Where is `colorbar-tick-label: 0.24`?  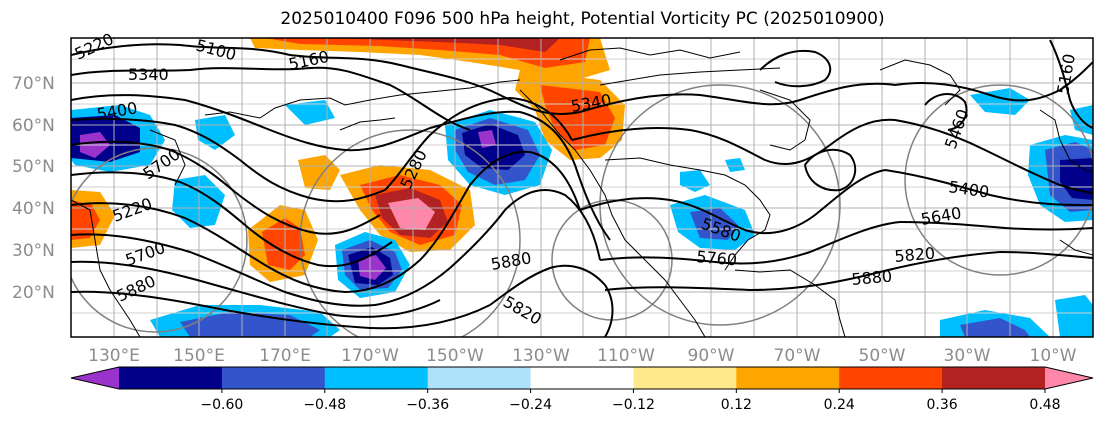 colorbar-tick-label: 0.24 is located at coordinates (839, 405).